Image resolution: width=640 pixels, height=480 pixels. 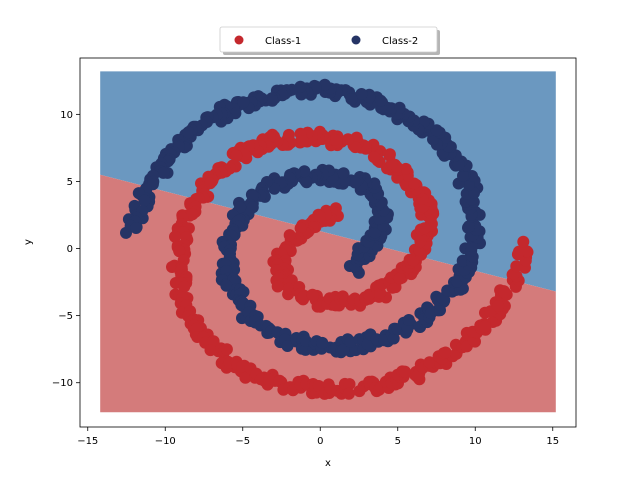 I want to click on x-axis: −15 −10 −5 0 5 10 15, so click(x=318, y=437).